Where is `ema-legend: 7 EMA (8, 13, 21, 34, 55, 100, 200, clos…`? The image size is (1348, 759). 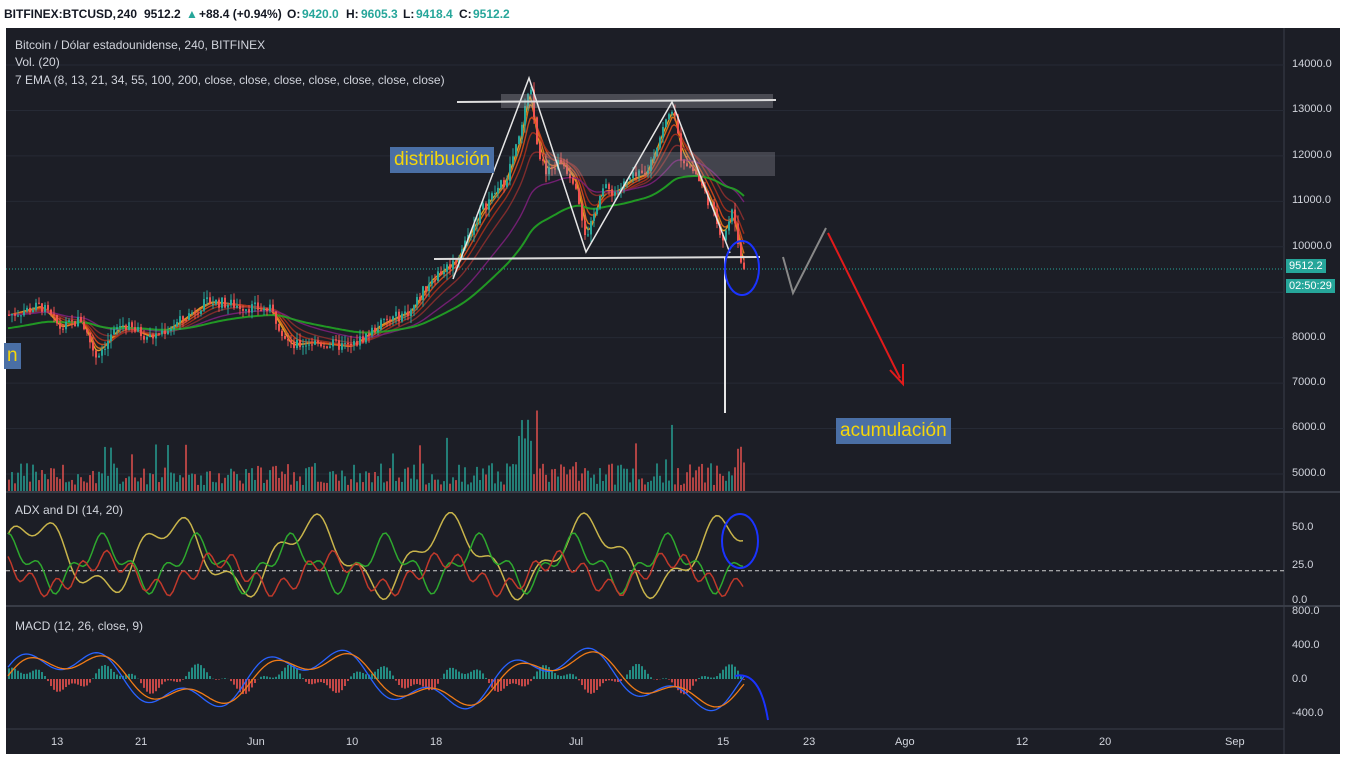
ema-legend: 7 EMA (8, 13, 21, 34, 55, 100, 200, clos… is located at coordinates (230, 80).